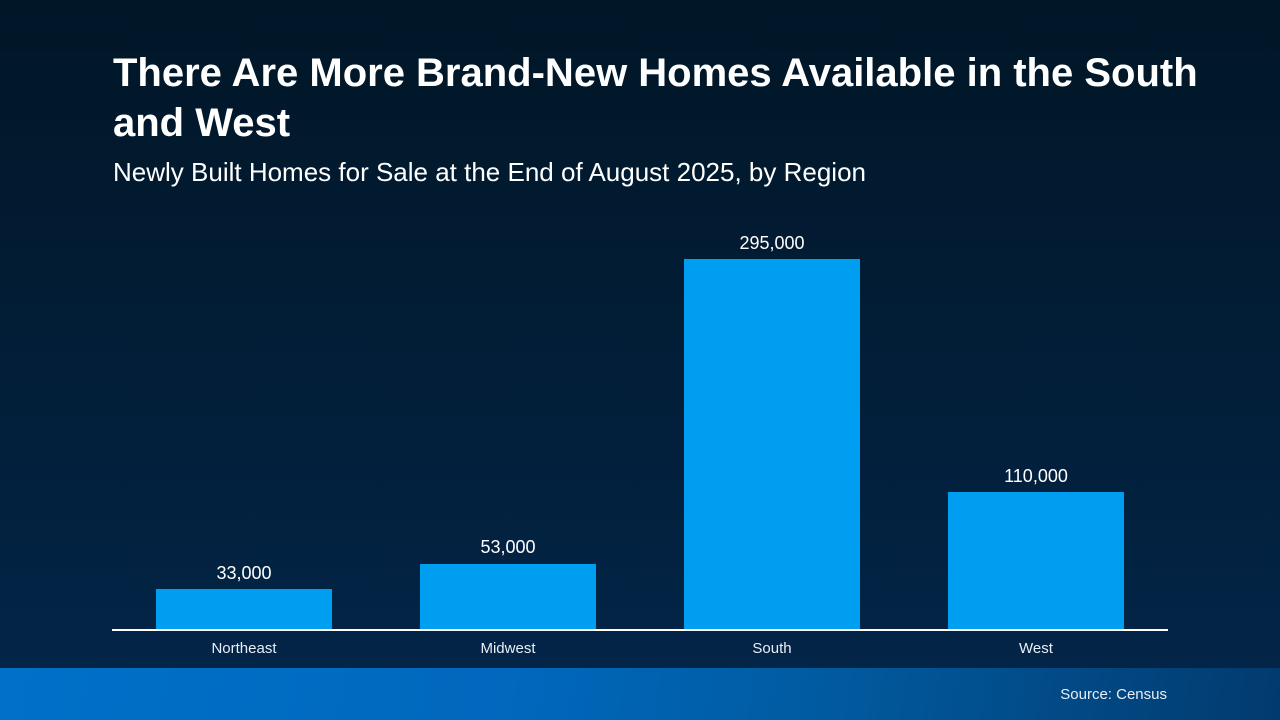 The image size is (1280, 720). Describe the element at coordinates (772, 648) in the screenshot. I see `category-label-south: South` at that location.